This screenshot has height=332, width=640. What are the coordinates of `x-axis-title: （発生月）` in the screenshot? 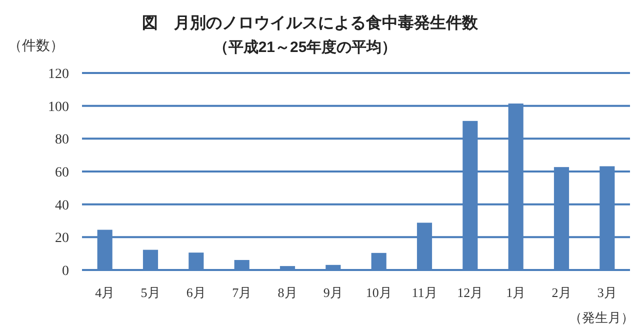 It's located at (601, 317).